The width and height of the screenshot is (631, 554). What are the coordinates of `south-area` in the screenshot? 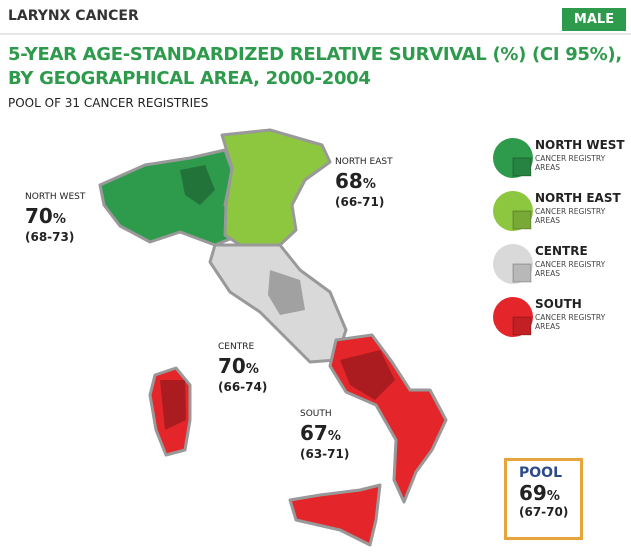 It's located at (388, 418).